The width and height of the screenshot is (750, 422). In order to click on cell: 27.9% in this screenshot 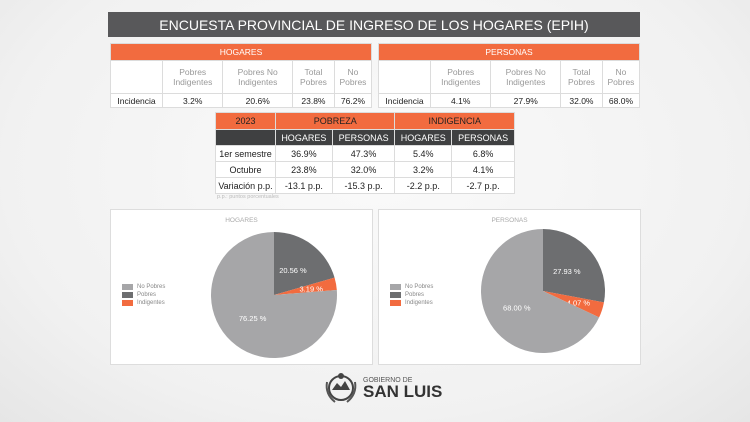, I will do `click(525, 100)`.